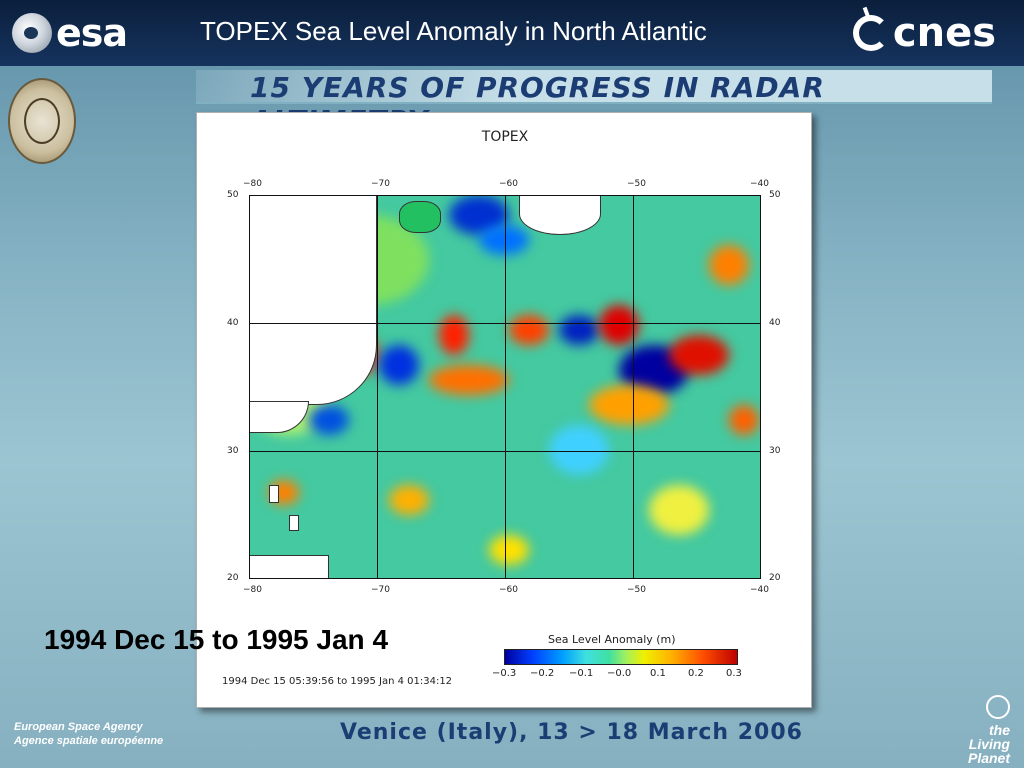  What do you see at coordinates (775, 323) in the screenshot?
I see `y-tick-right: 40` at bounding box center [775, 323].